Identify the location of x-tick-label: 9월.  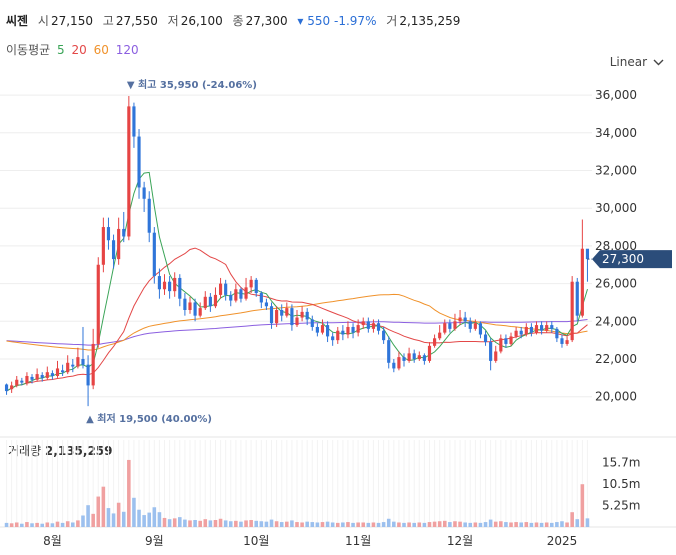
(154, 541).